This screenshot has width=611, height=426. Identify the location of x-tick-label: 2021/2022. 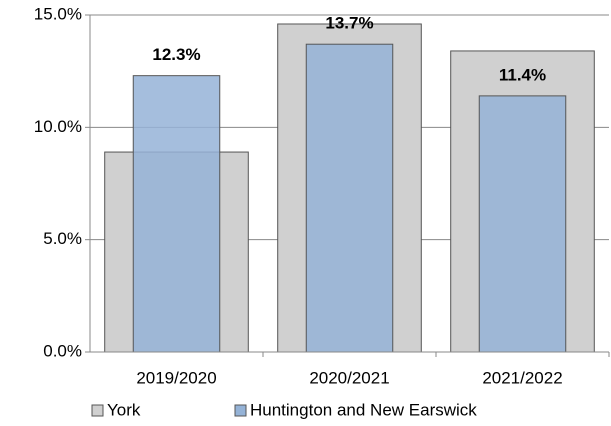
(522, 377).